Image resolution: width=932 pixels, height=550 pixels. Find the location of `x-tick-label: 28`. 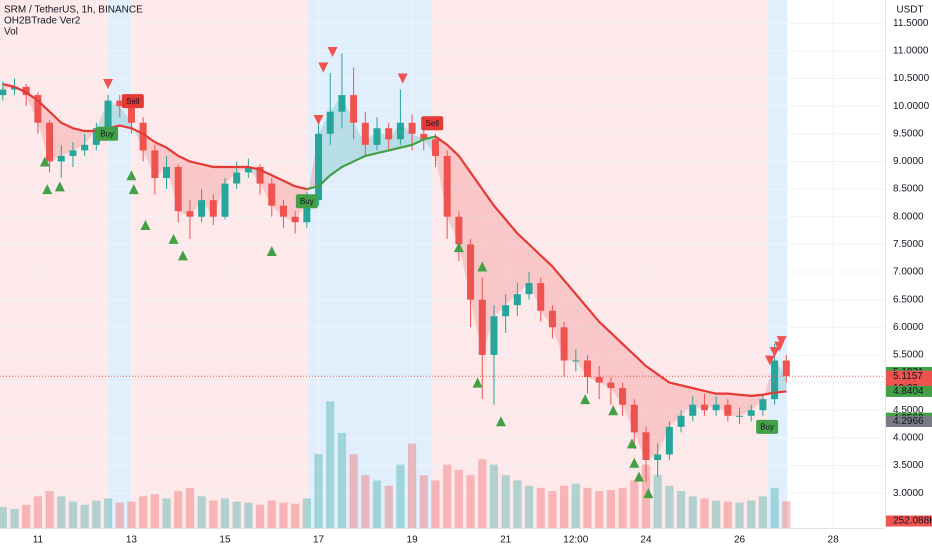

x-tick-label: 28 is located at coordinates (834, 540).